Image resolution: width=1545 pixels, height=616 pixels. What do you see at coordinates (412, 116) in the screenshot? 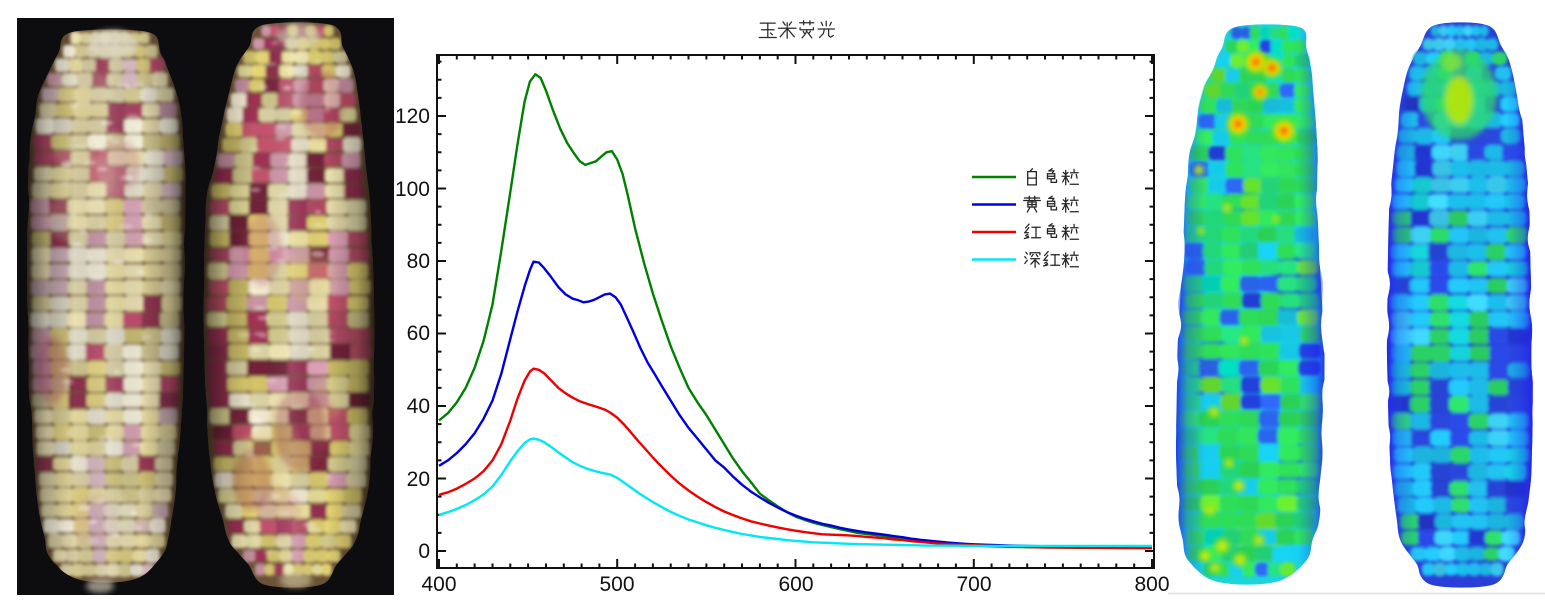
I see `svg-text: 120` at bounding box center [412, 116].